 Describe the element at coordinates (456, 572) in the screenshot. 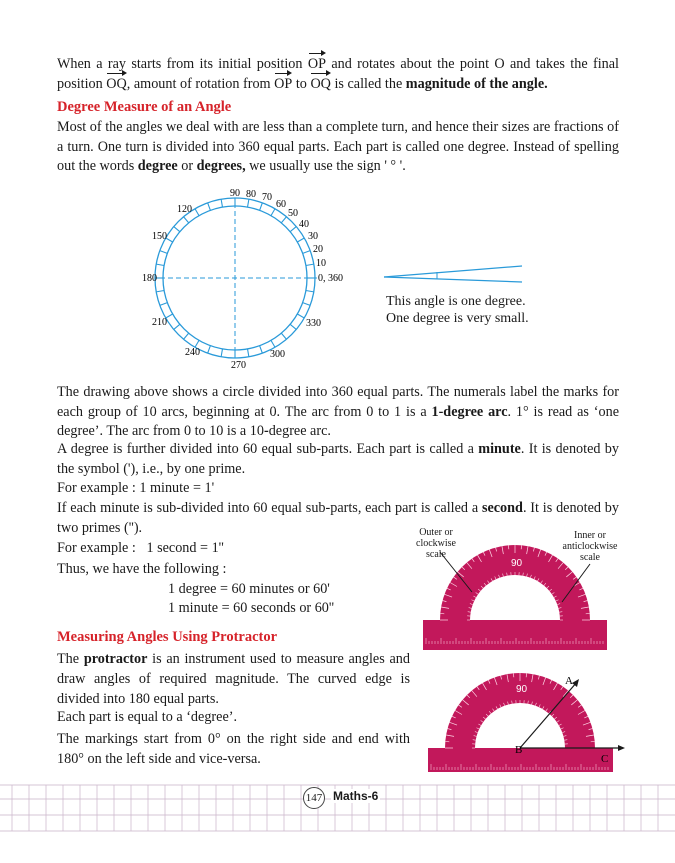

I see `outer-scale-pointer` at that location.